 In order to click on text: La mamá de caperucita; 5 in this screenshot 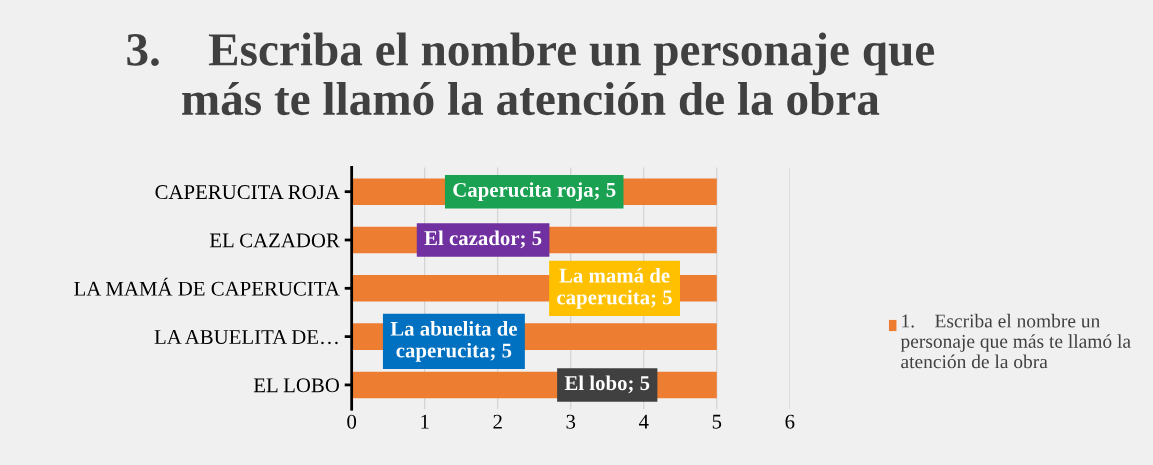, I will do `click(614, 288)`.